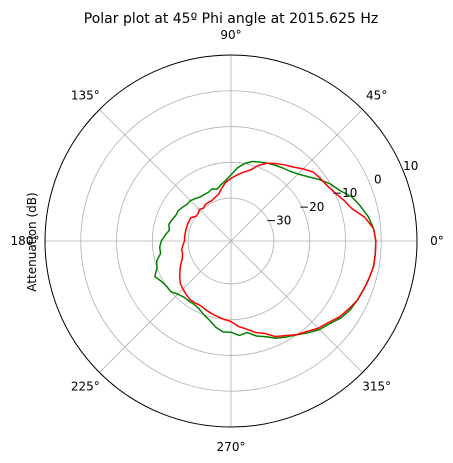  Describe the element at coordinates (344, 193) in the screenshot. I see `r-tick-label: −10` at that location.